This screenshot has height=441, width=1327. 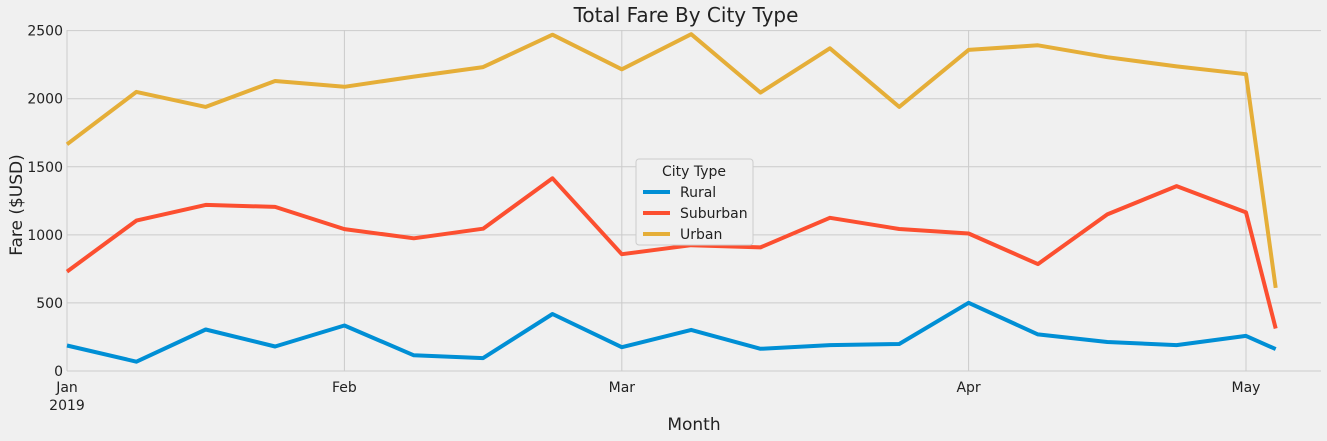 I want to click on chart-title: Total Fare By City Type, so click(x=686, y=15).